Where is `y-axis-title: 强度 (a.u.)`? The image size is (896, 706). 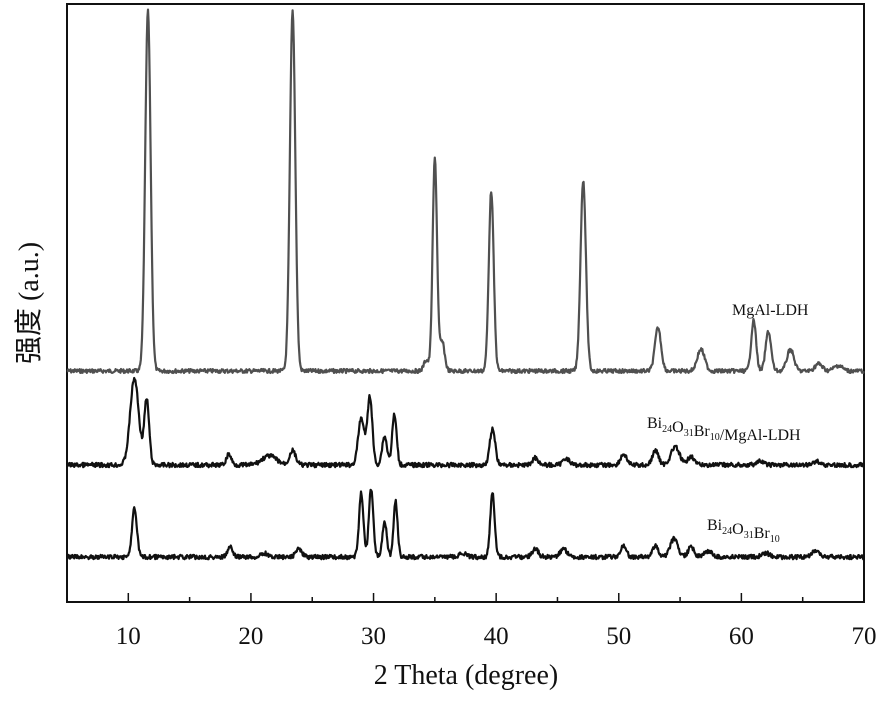
y-axis-title: 强度 (a.u.) is located at coordinates (29, 303).